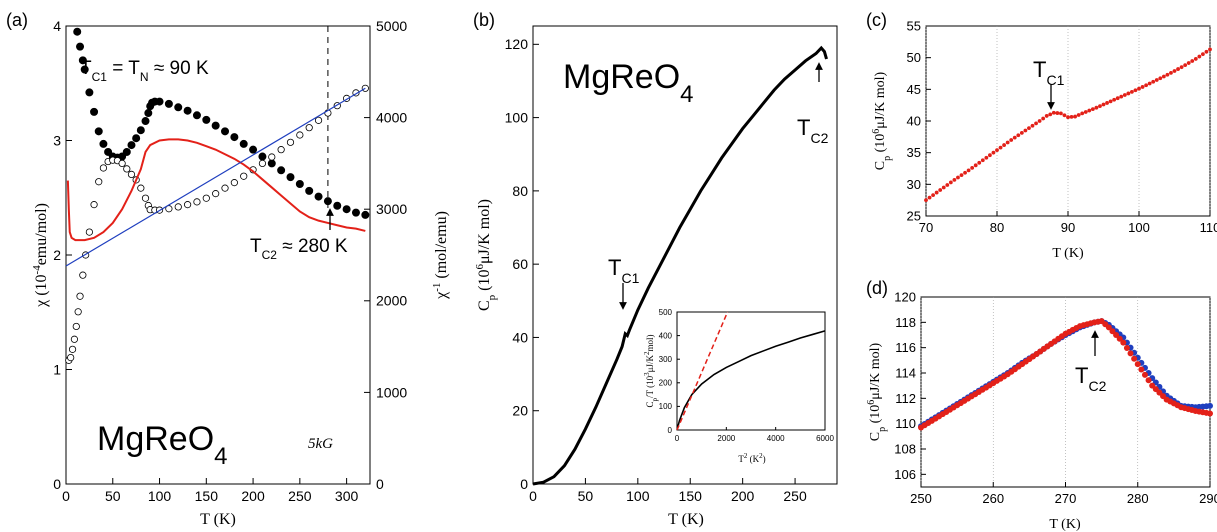 This screenshot has width=1217, height=532. I want to click on x-axis-label-inset: T2 (K2), so click(751, 458).